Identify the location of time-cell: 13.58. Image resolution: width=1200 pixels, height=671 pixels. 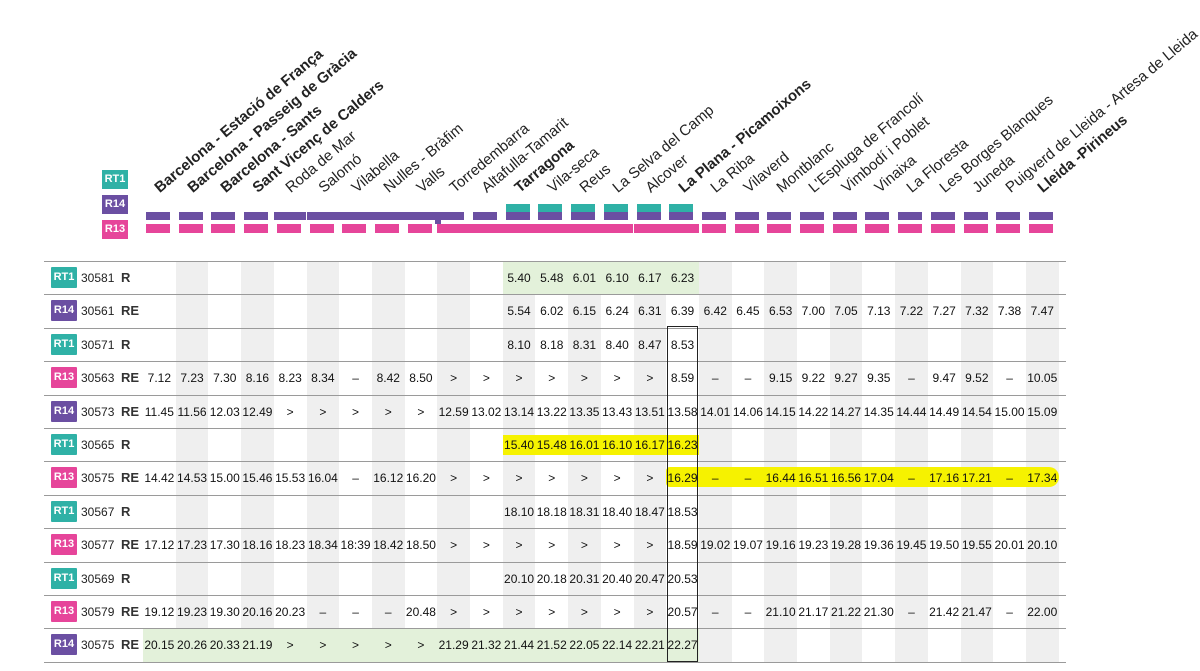
(682, 411).